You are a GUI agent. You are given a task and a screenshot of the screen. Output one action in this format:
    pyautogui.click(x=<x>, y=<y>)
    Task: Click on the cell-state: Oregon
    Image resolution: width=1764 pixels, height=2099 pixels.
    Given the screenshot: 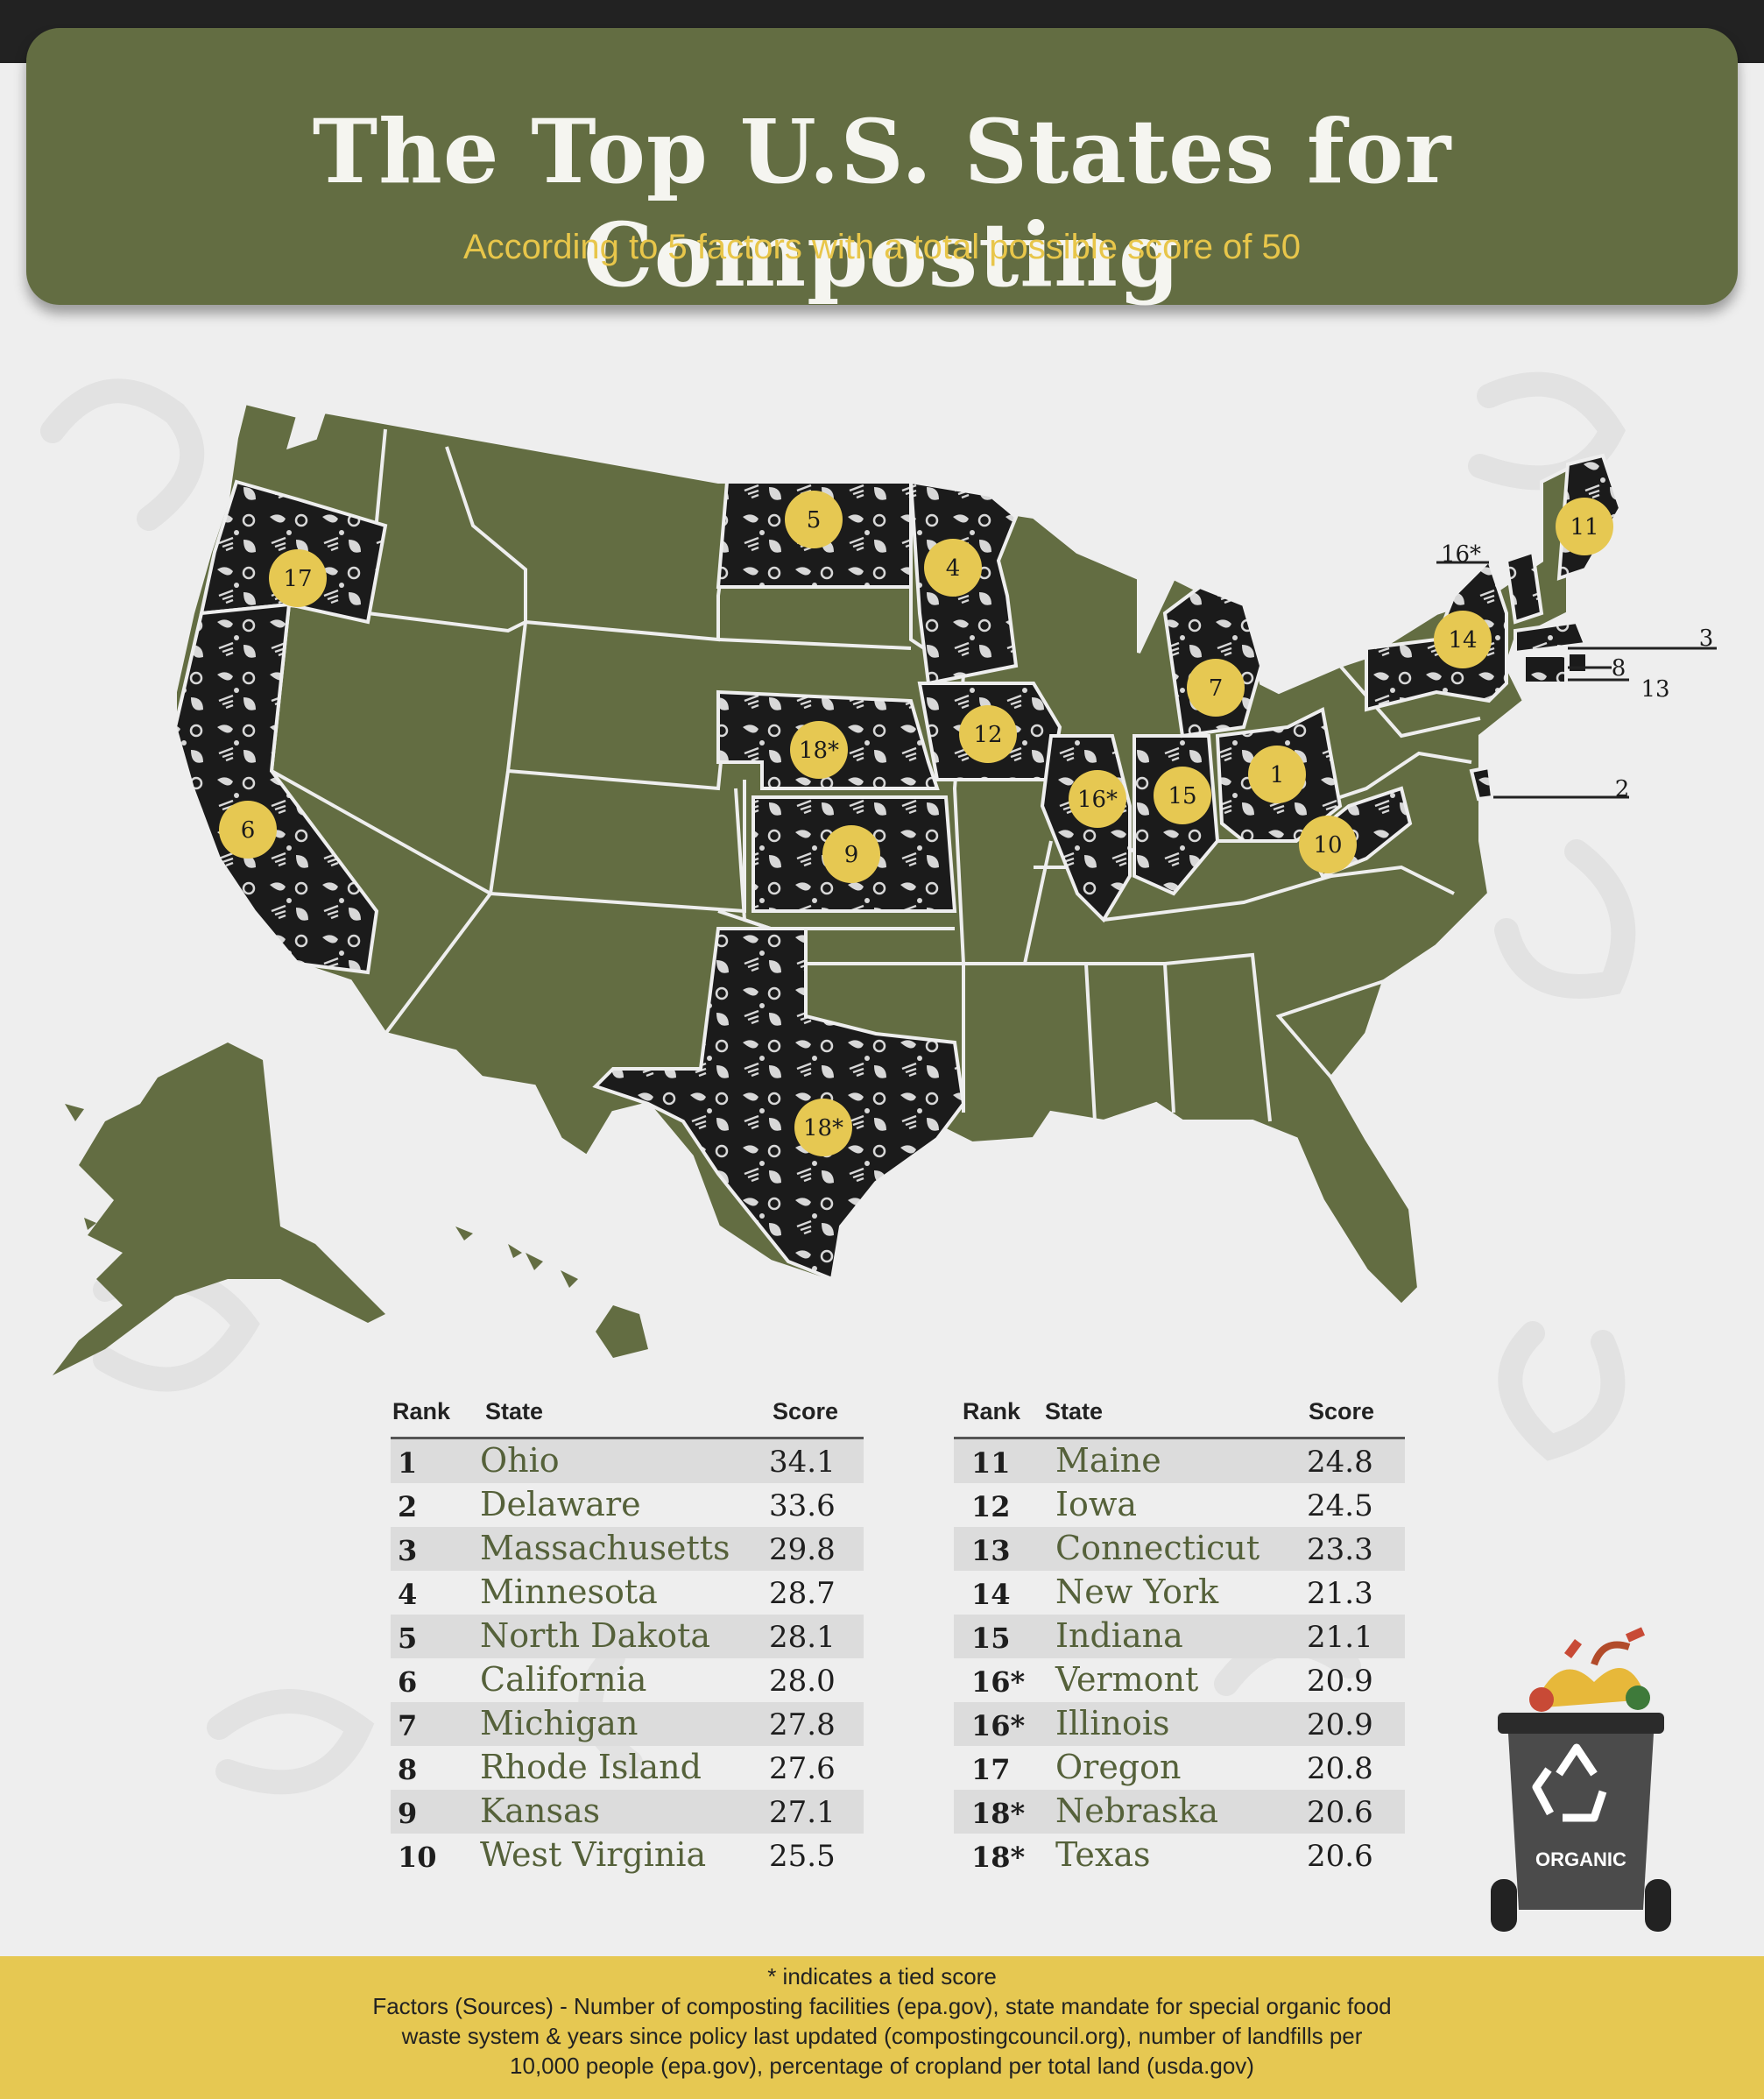 What is the action you would take?
    pyautogui.click(x=1118, y=1767)
    